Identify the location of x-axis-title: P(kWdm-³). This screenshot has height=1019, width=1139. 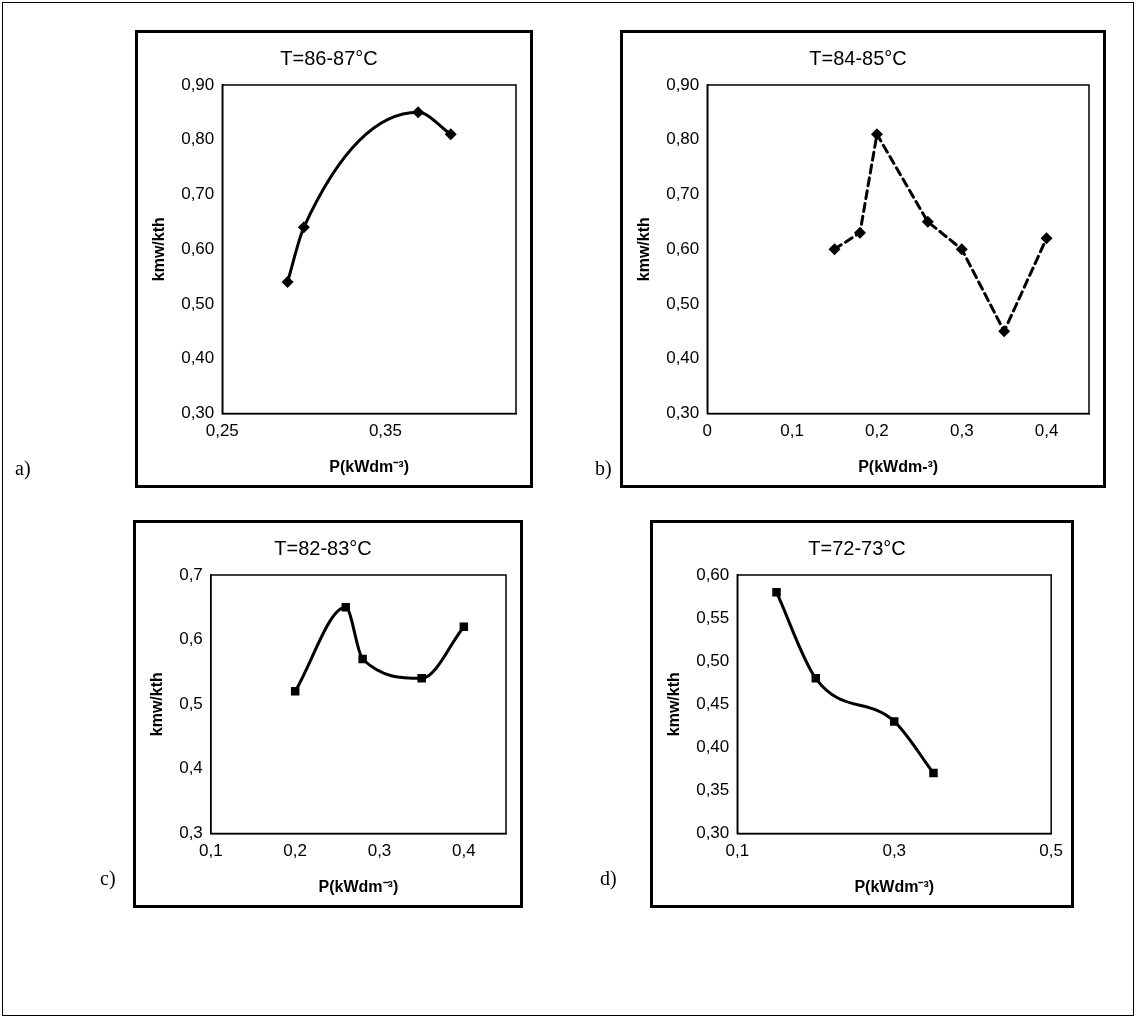
(898, 466).